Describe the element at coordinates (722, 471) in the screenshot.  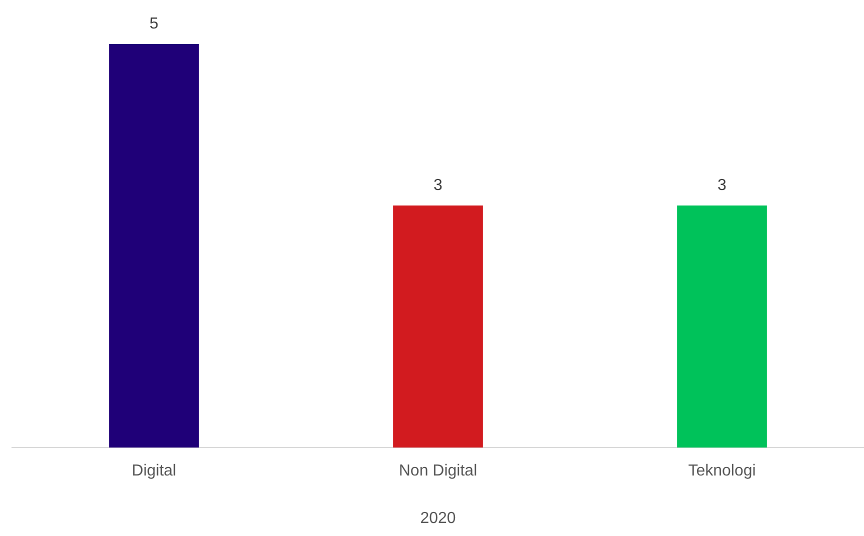
I see `x-tick-label: Teknologi` at that location.